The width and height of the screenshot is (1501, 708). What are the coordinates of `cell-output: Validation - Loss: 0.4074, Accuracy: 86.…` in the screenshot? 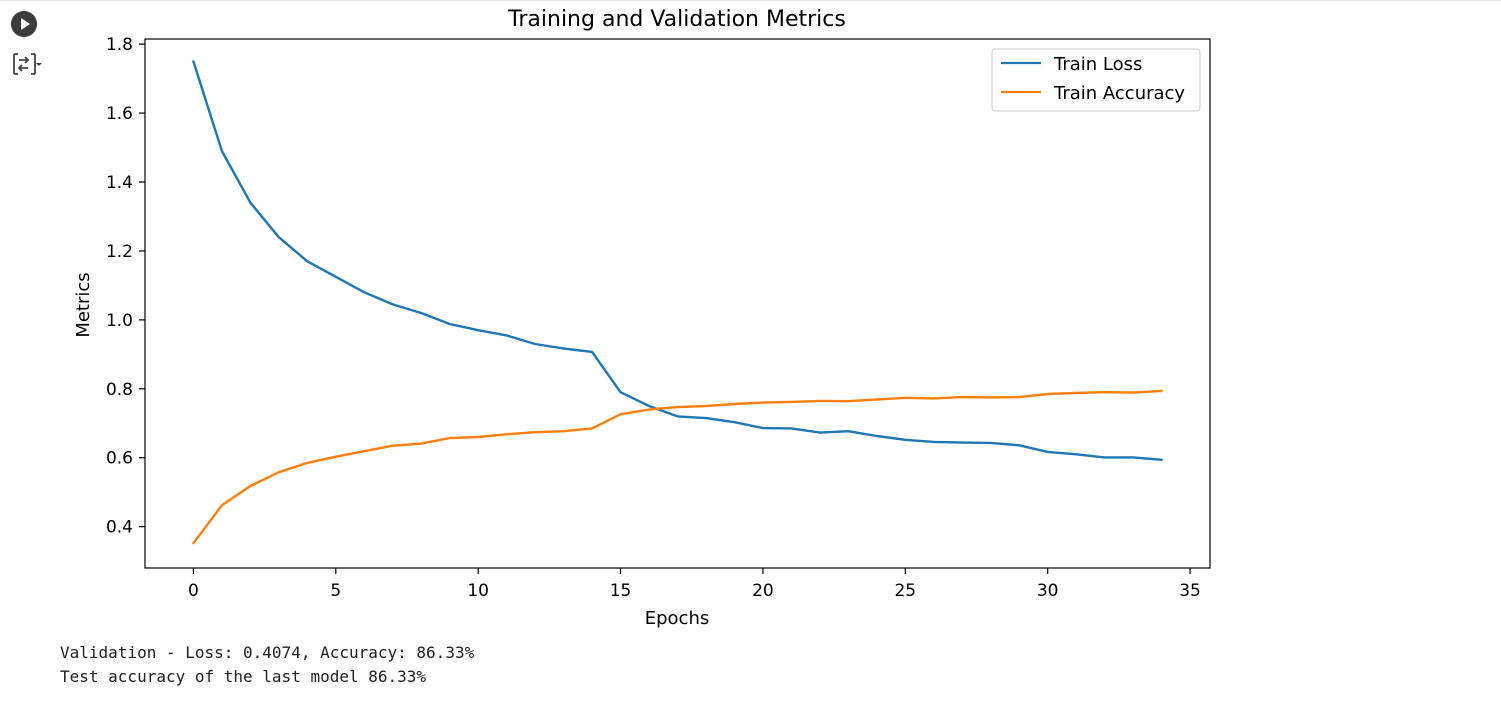 It's located at (267, 665).